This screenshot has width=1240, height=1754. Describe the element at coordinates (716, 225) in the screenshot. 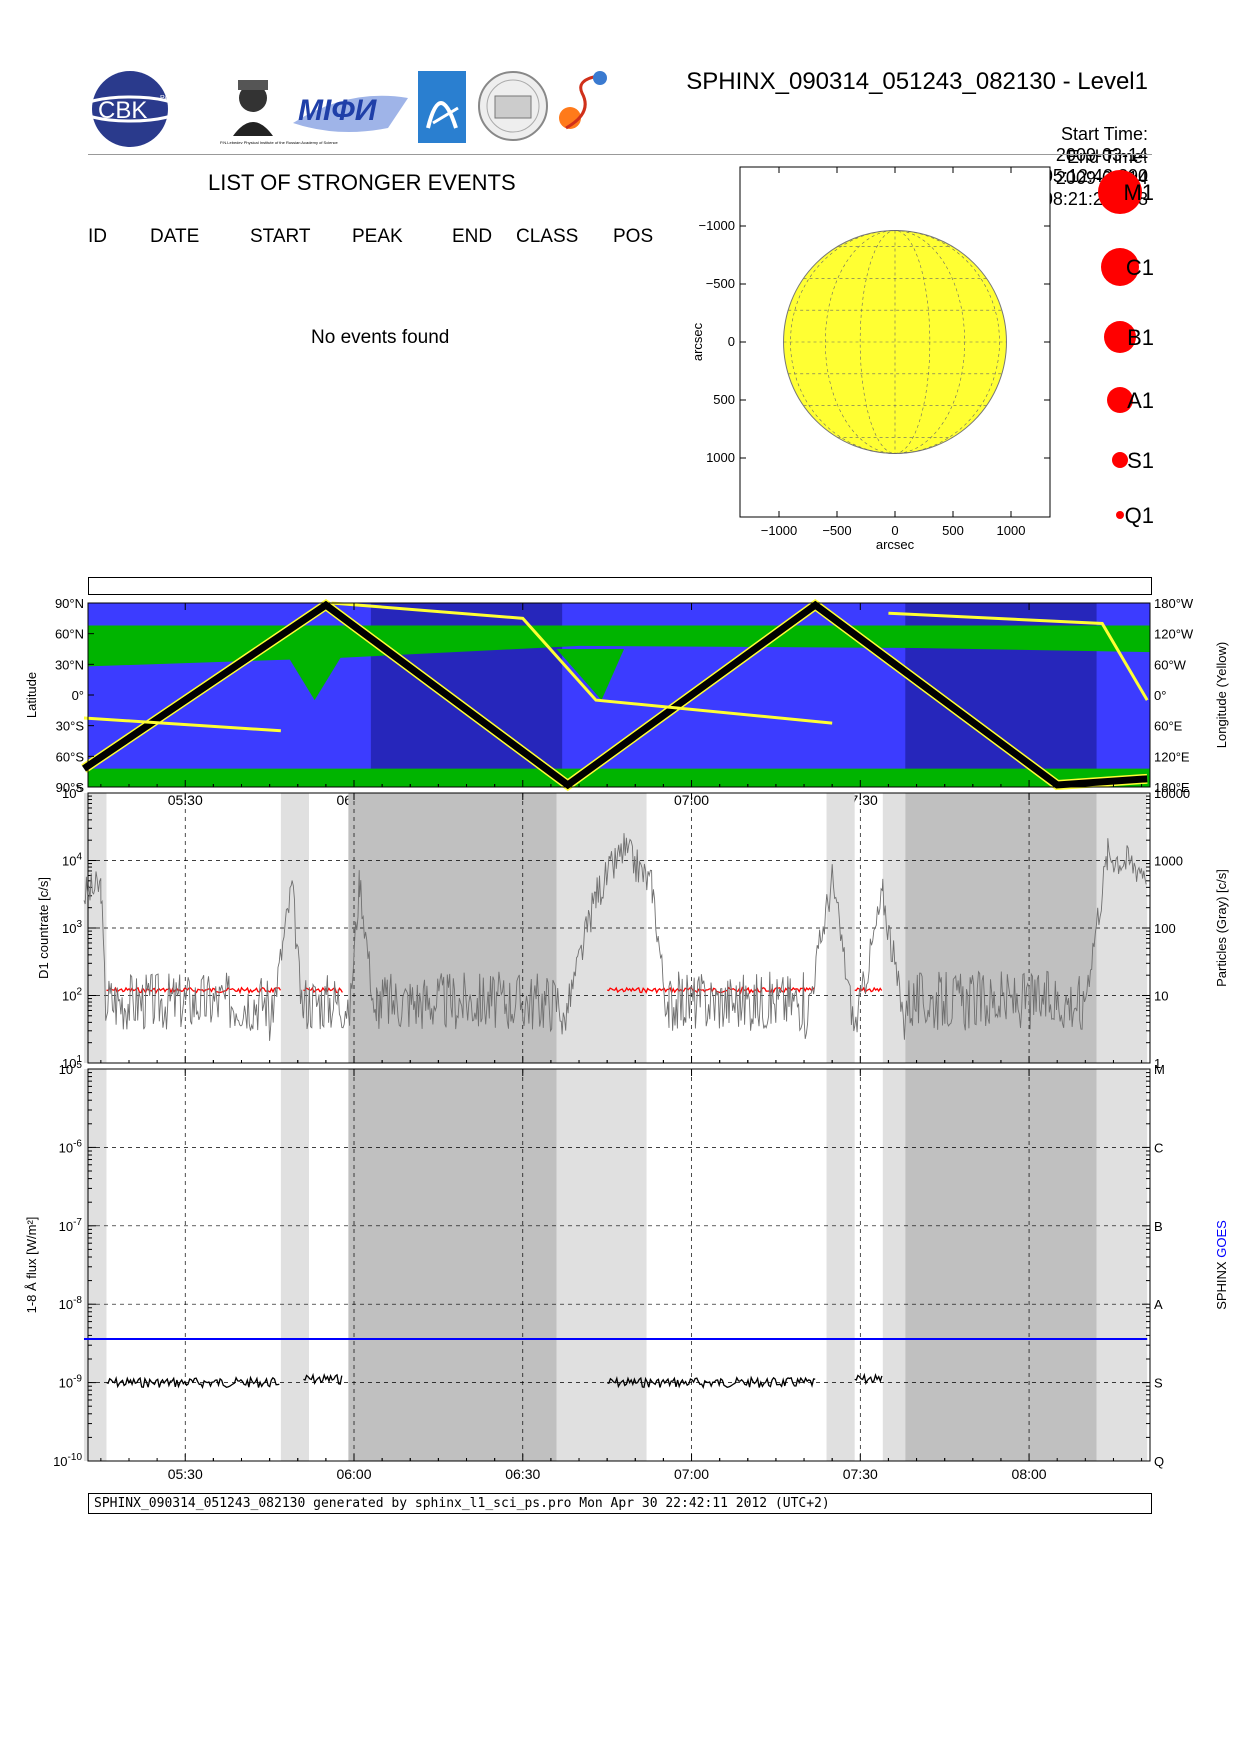

I see `sun-map-ytick-label: −1000` at that location.